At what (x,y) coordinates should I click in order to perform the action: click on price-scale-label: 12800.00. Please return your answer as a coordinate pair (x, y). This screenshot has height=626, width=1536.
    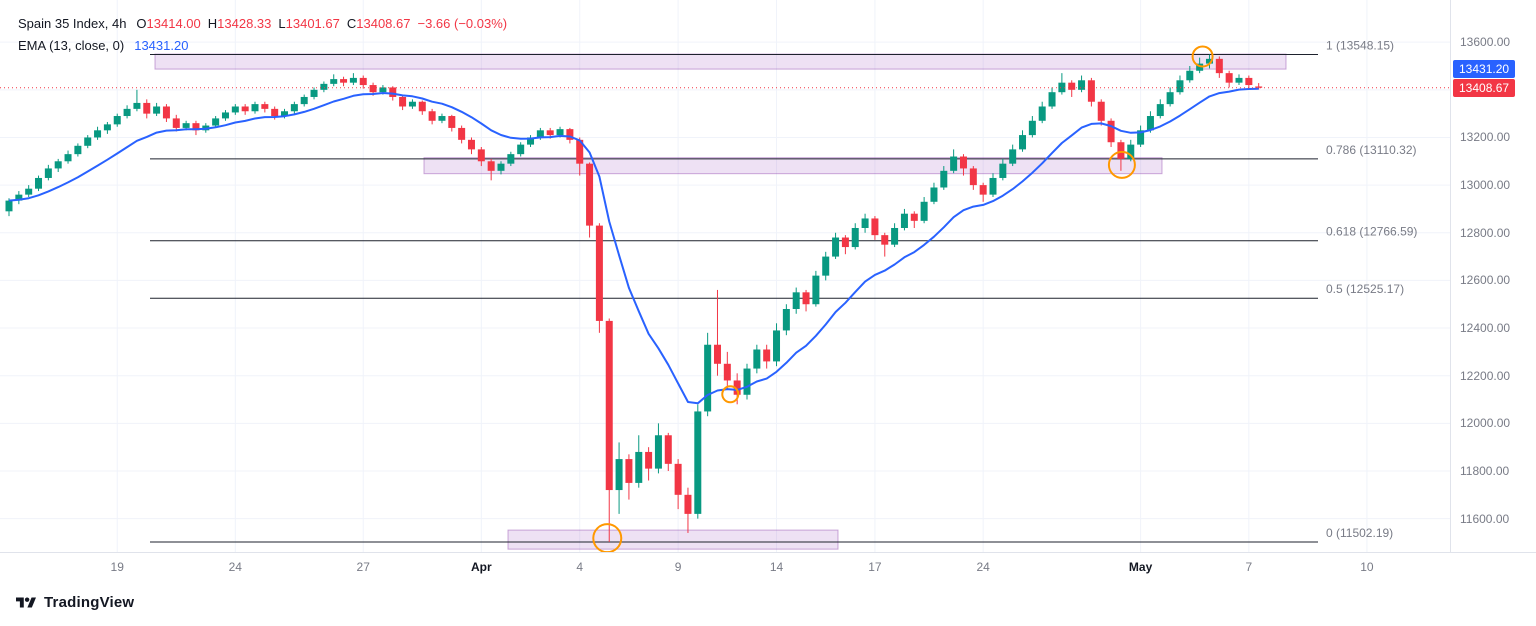
    Looking at the image, I should click on (1485, 232).